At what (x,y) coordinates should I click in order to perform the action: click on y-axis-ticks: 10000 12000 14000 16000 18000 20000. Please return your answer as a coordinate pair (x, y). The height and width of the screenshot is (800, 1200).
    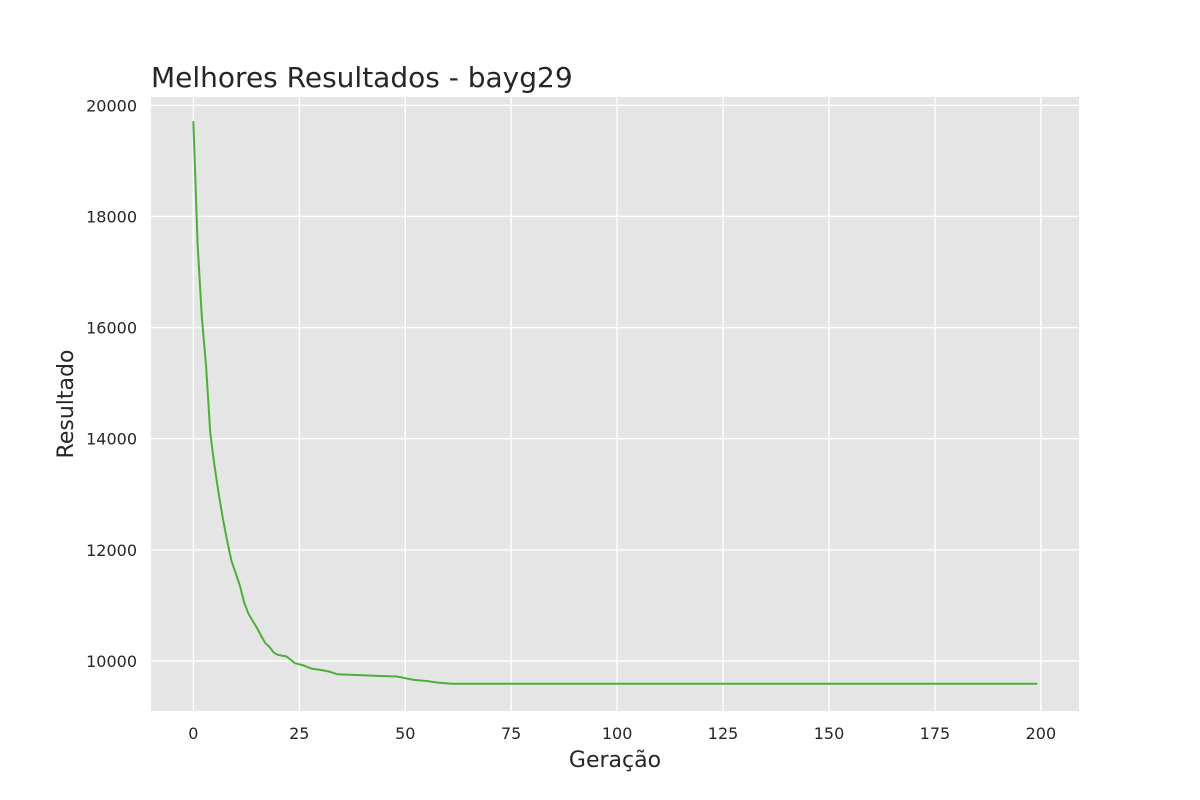
    Looking at the image, I should click on (111, 383).